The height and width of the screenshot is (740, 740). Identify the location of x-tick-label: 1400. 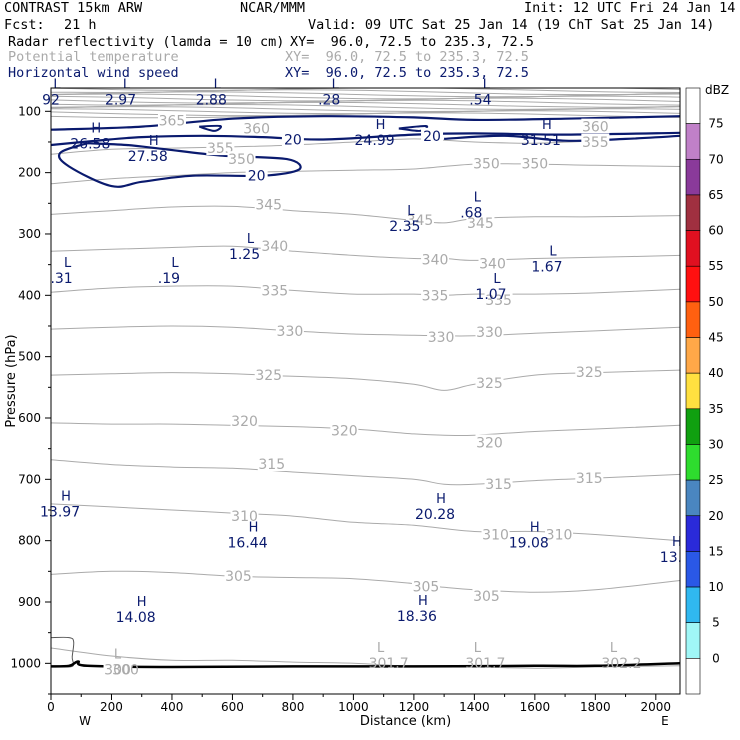
(474, 707).